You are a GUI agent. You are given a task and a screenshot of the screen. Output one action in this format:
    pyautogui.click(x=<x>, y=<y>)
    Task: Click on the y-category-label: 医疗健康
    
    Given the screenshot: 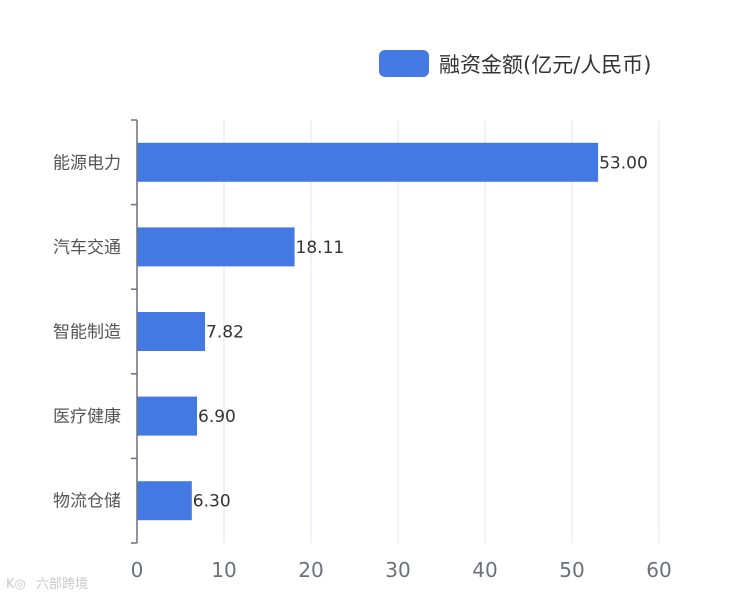 What is the action you would take?
    pyautogui.click(x=87, y=417)
    